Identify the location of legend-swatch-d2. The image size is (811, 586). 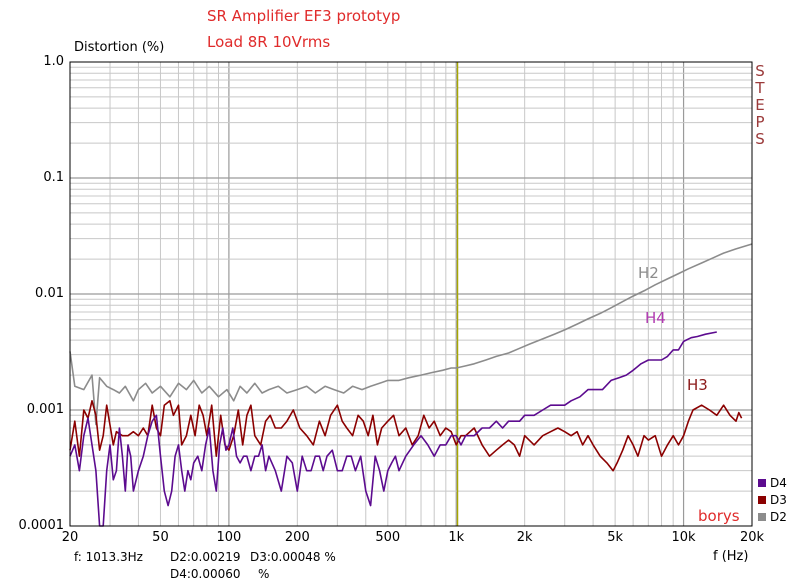
(762, 517).